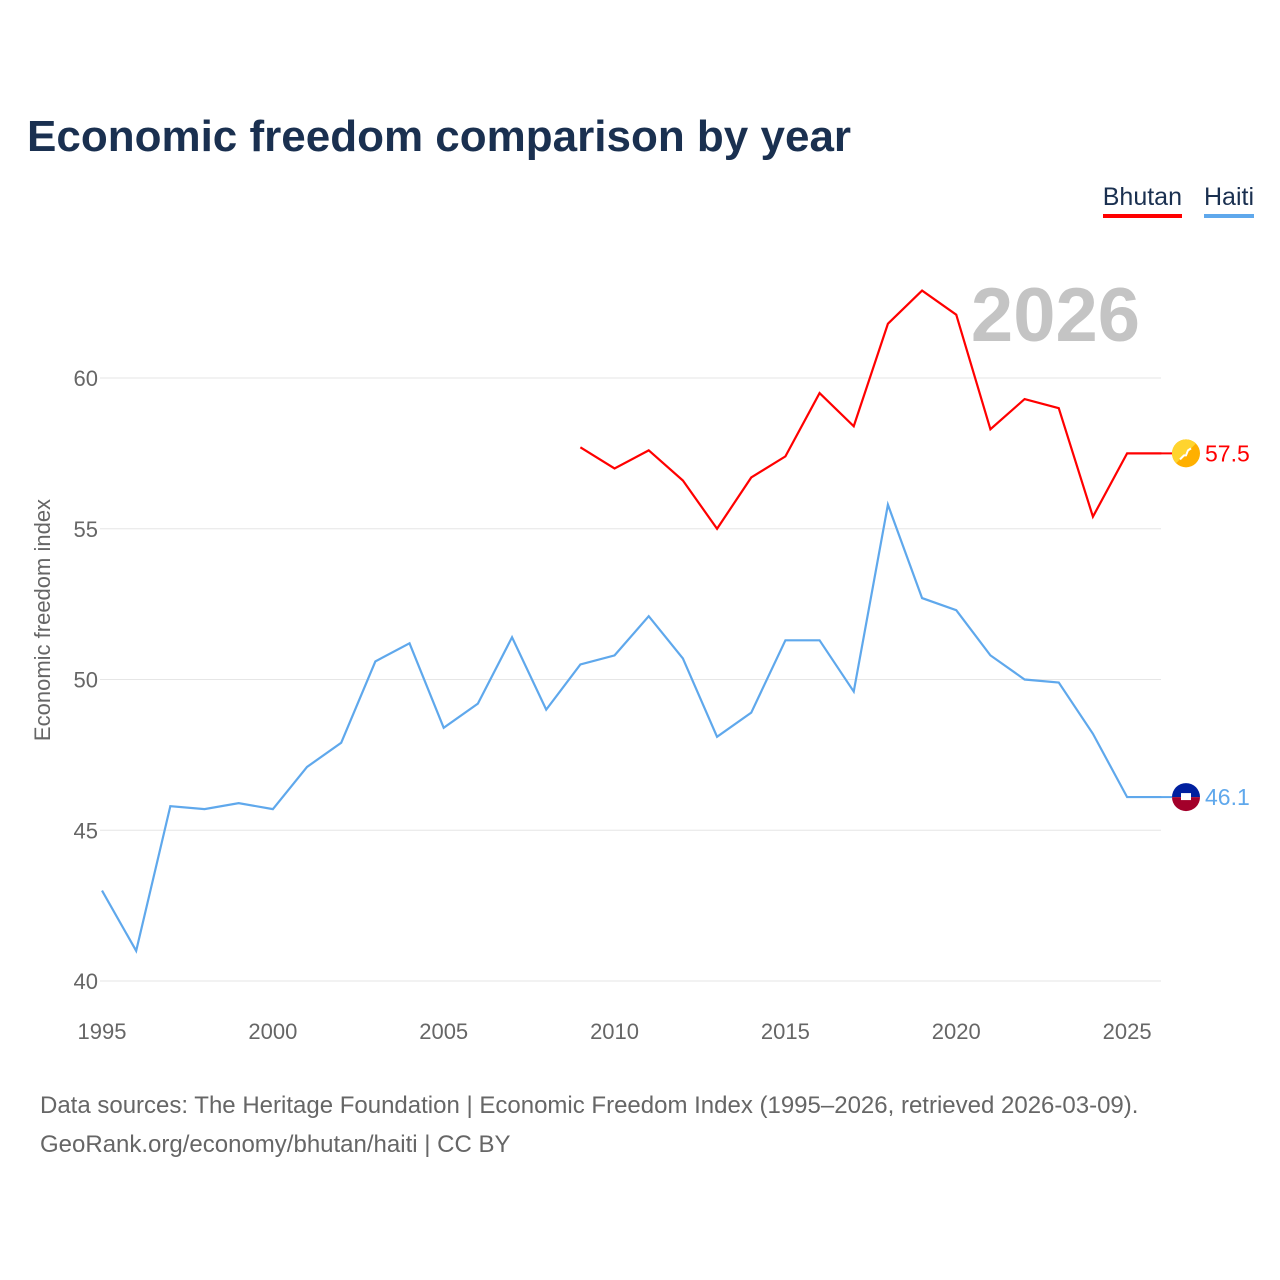 This screenshot has height=1280, width=1280. What do you see at coordinates (439, 136) in the screenshot?
I see `chart-title: Economic freedom comparison by year` at bounding box center [439, 136].